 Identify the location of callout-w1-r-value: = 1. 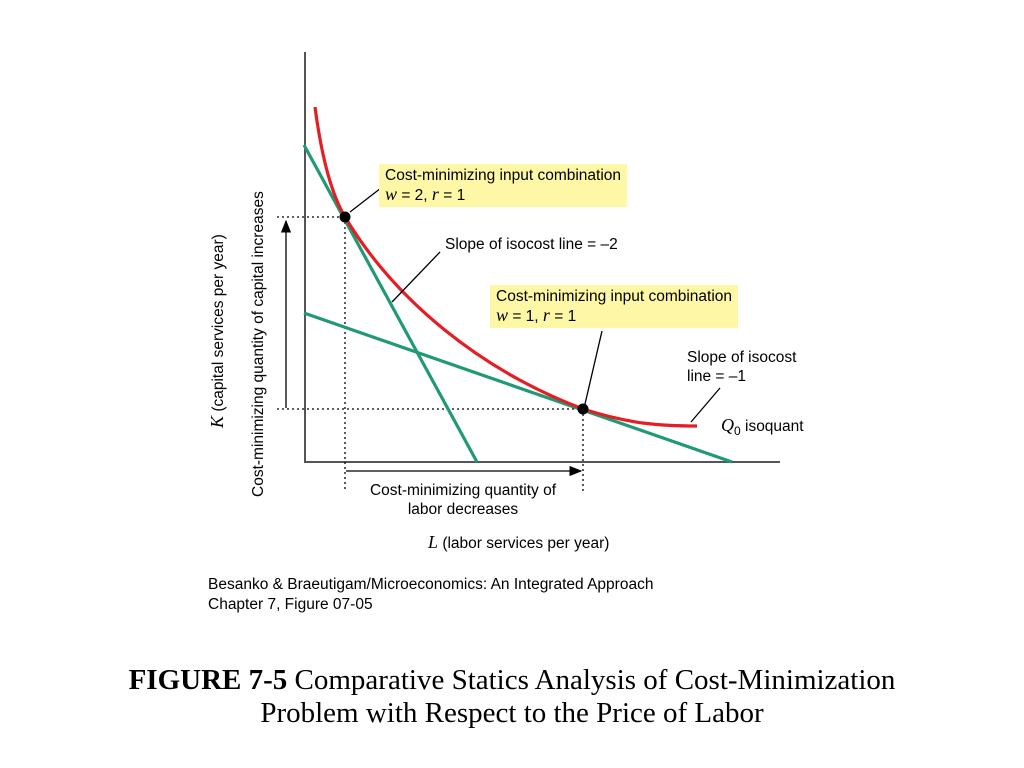
(563, 316).